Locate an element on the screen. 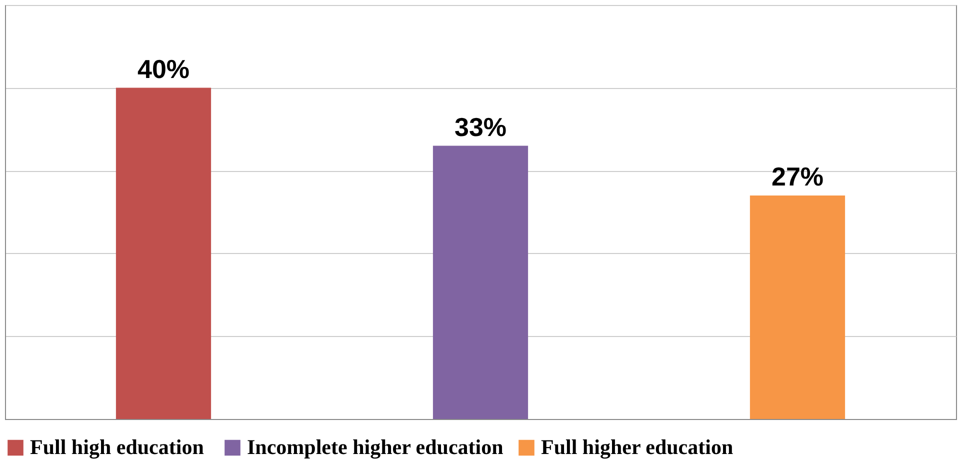  data-label: 40% is located at coordinates (163, 69).